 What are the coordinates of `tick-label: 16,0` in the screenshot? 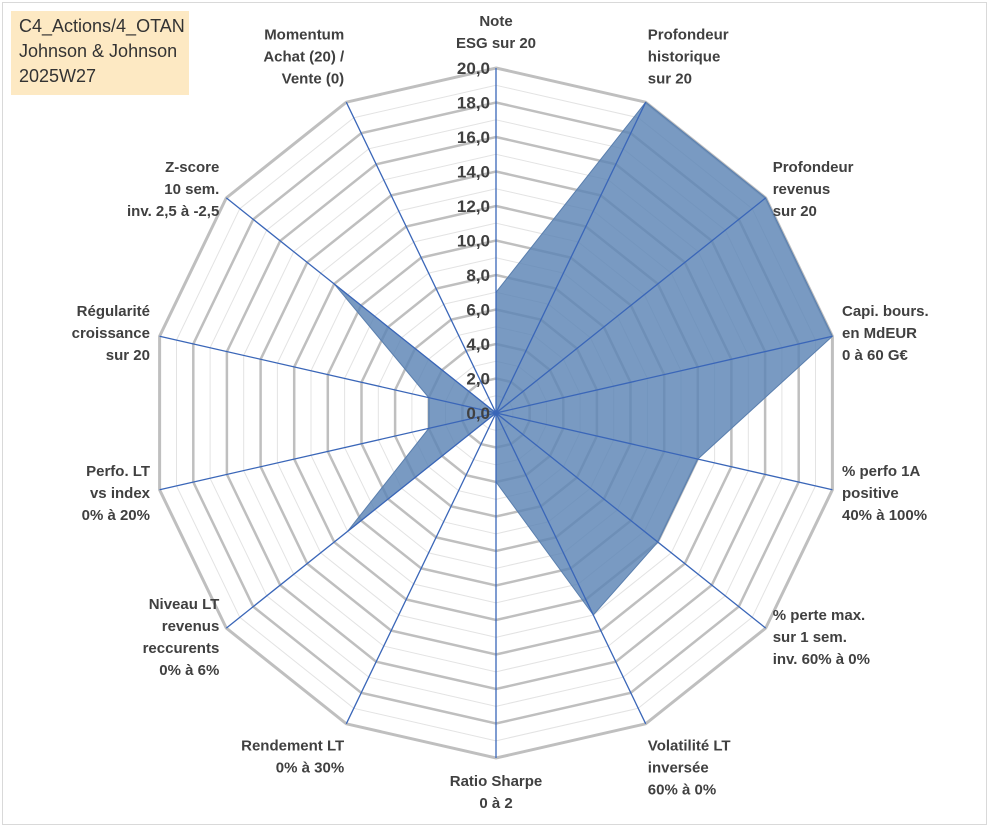 It's located at (473, 137).